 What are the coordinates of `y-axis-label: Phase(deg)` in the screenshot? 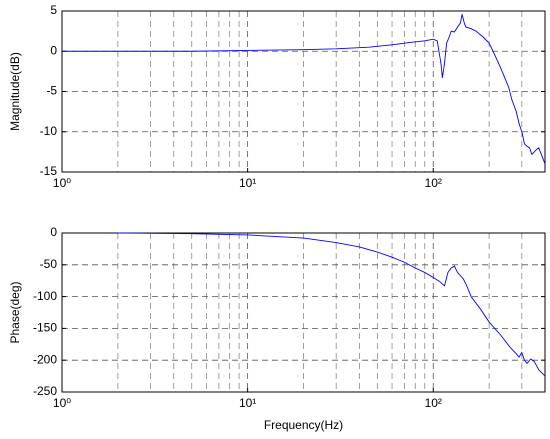 It's located at (15, 312).